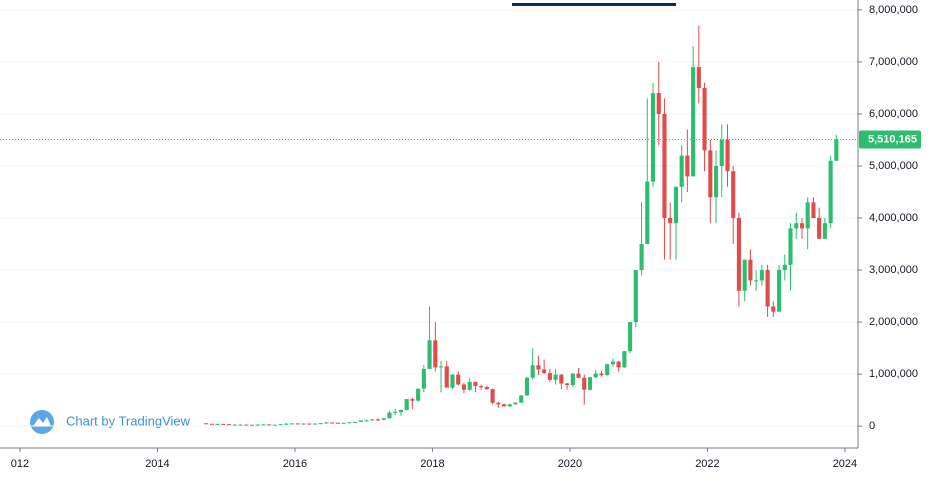 The width and height of the screenshot is (940, 481). What do you see at coordinates (707, 464) in the screenshot?
I see `x-tick-label: 2022` at bounding box center [707, 464].